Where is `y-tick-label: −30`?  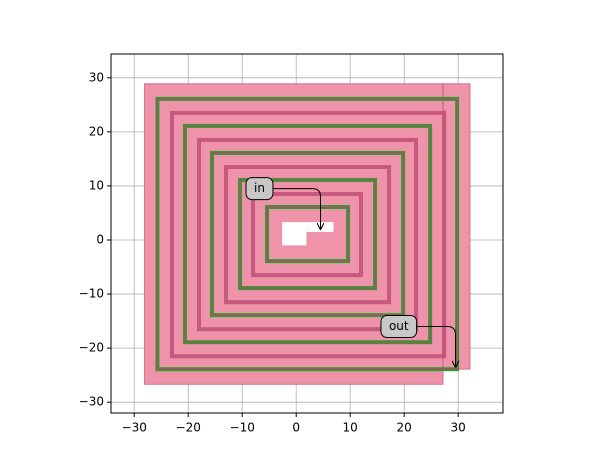
y-tick-label: −30 is located at coordinates (91, 402).